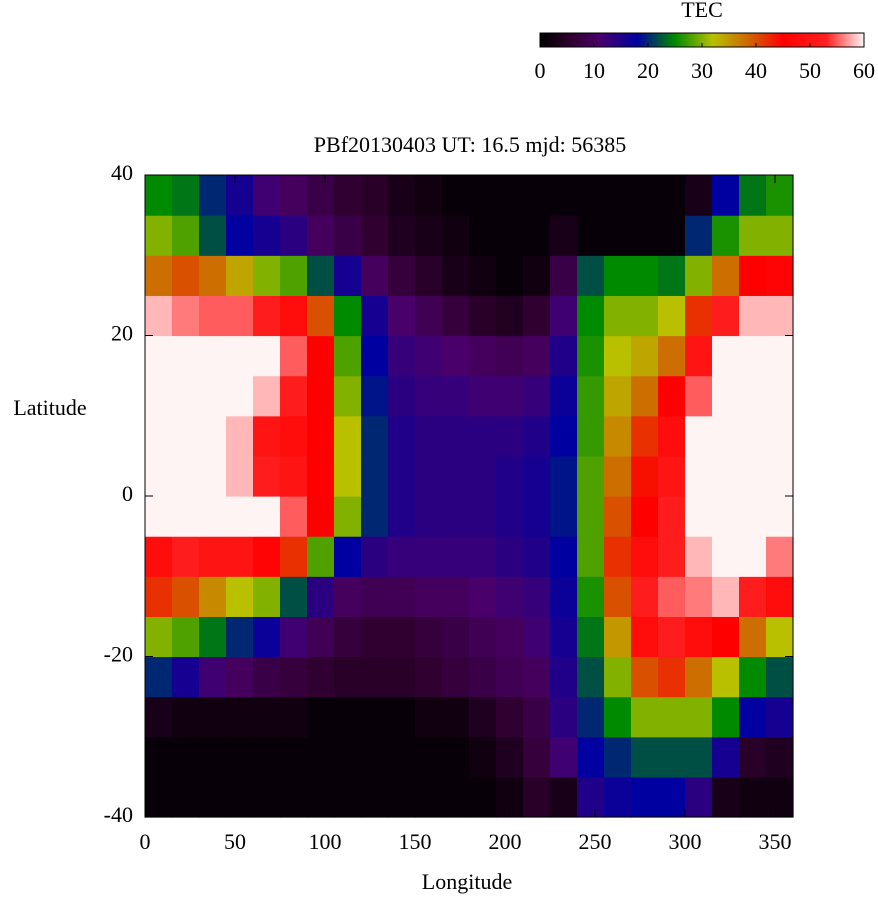 This screenshot has width=878, height=900. Describe the element at coordinates (756, 70) in the screenshot. I see `colorbar-tick-label: 40` at that location.